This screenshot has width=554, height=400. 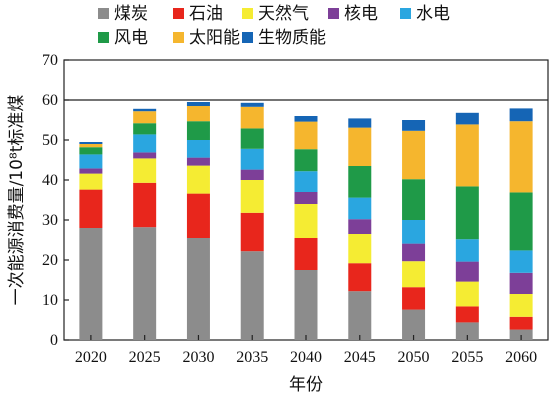 What do you see at coordinates (433, 14) in the screenshot?
I see `legend-label: 水电` at bounding box center [433, 14].